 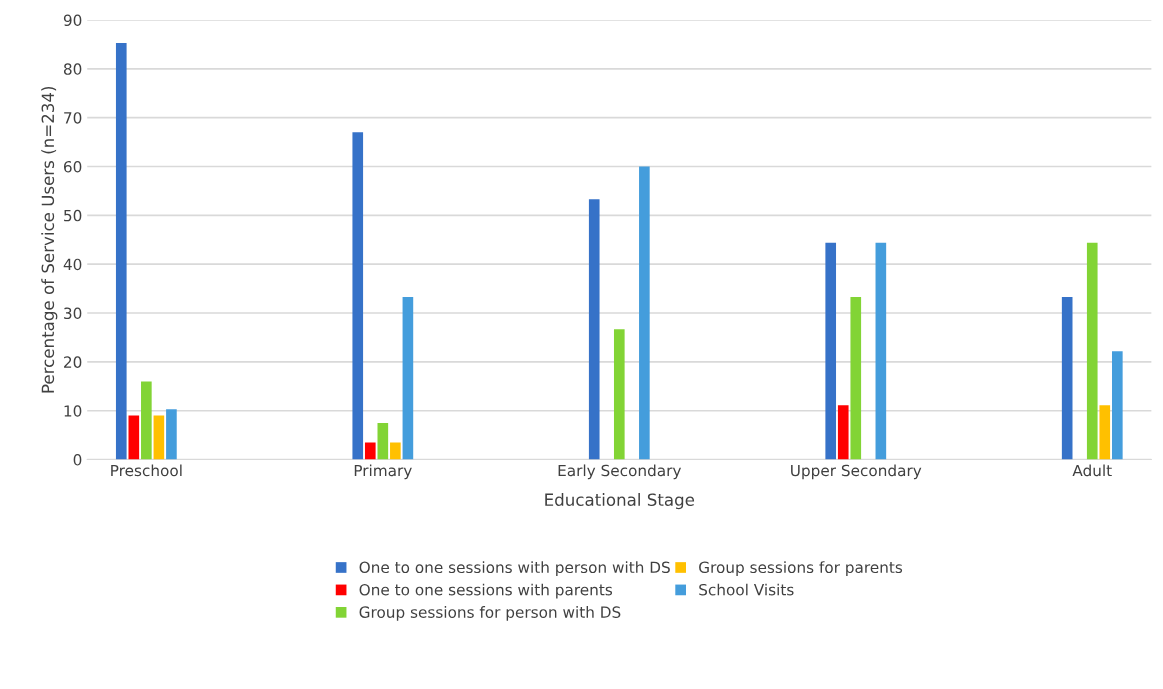 What do you see at coordinates (620, 501) in the screenshot?
I see `x-axis-title: Educational Stage` at bounding box center [620, 501].